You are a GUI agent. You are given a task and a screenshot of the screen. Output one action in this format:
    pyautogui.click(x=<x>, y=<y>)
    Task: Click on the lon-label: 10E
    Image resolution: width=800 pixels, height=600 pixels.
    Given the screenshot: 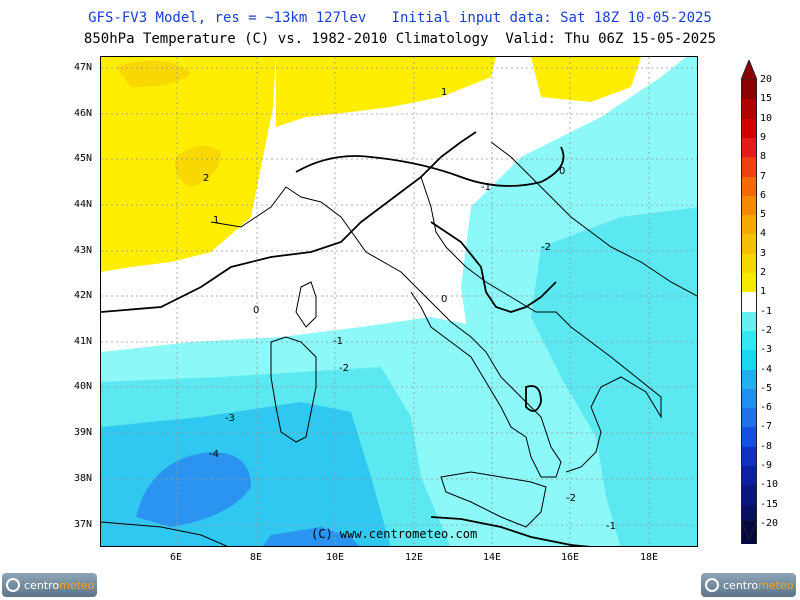 What is the action you would take?
    pyautogui.click(x=335, y=557)
    